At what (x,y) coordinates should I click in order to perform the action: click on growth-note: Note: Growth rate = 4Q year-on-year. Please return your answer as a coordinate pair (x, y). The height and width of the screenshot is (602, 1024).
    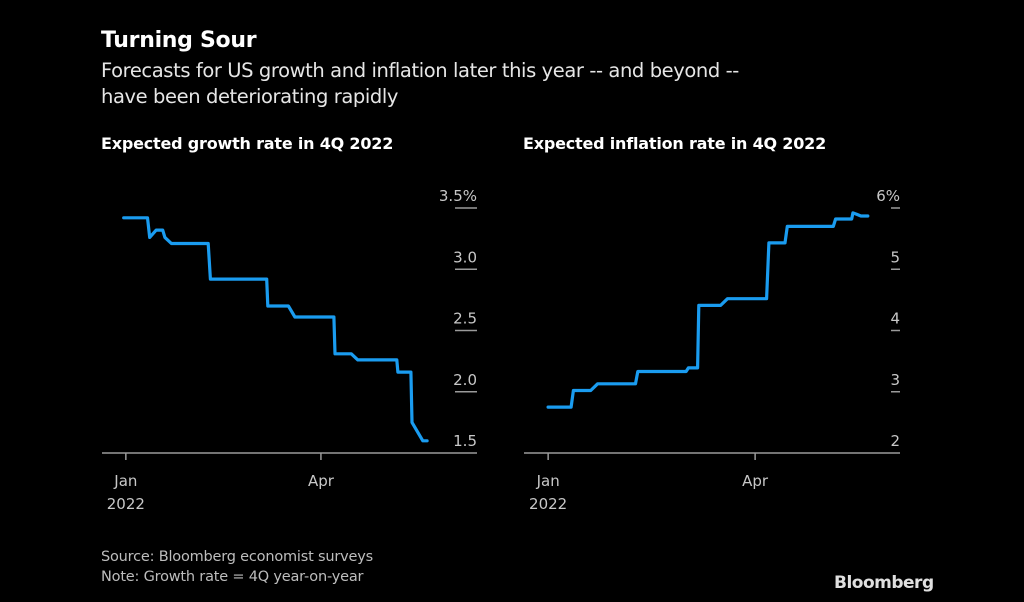
    Looking at the image, I should click on (232, 577).